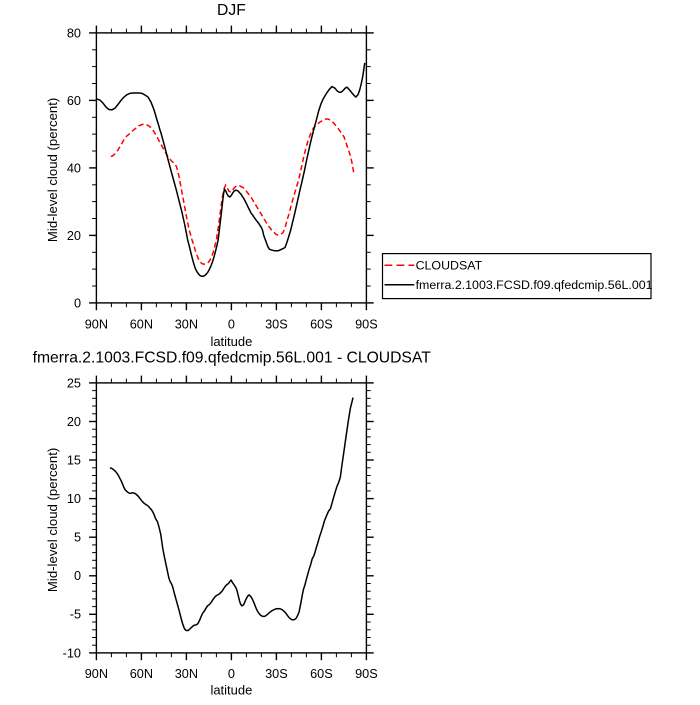  Describe the element at coordinates (74, 383) in the screenshot. I see `svg-text: 25` at that location.